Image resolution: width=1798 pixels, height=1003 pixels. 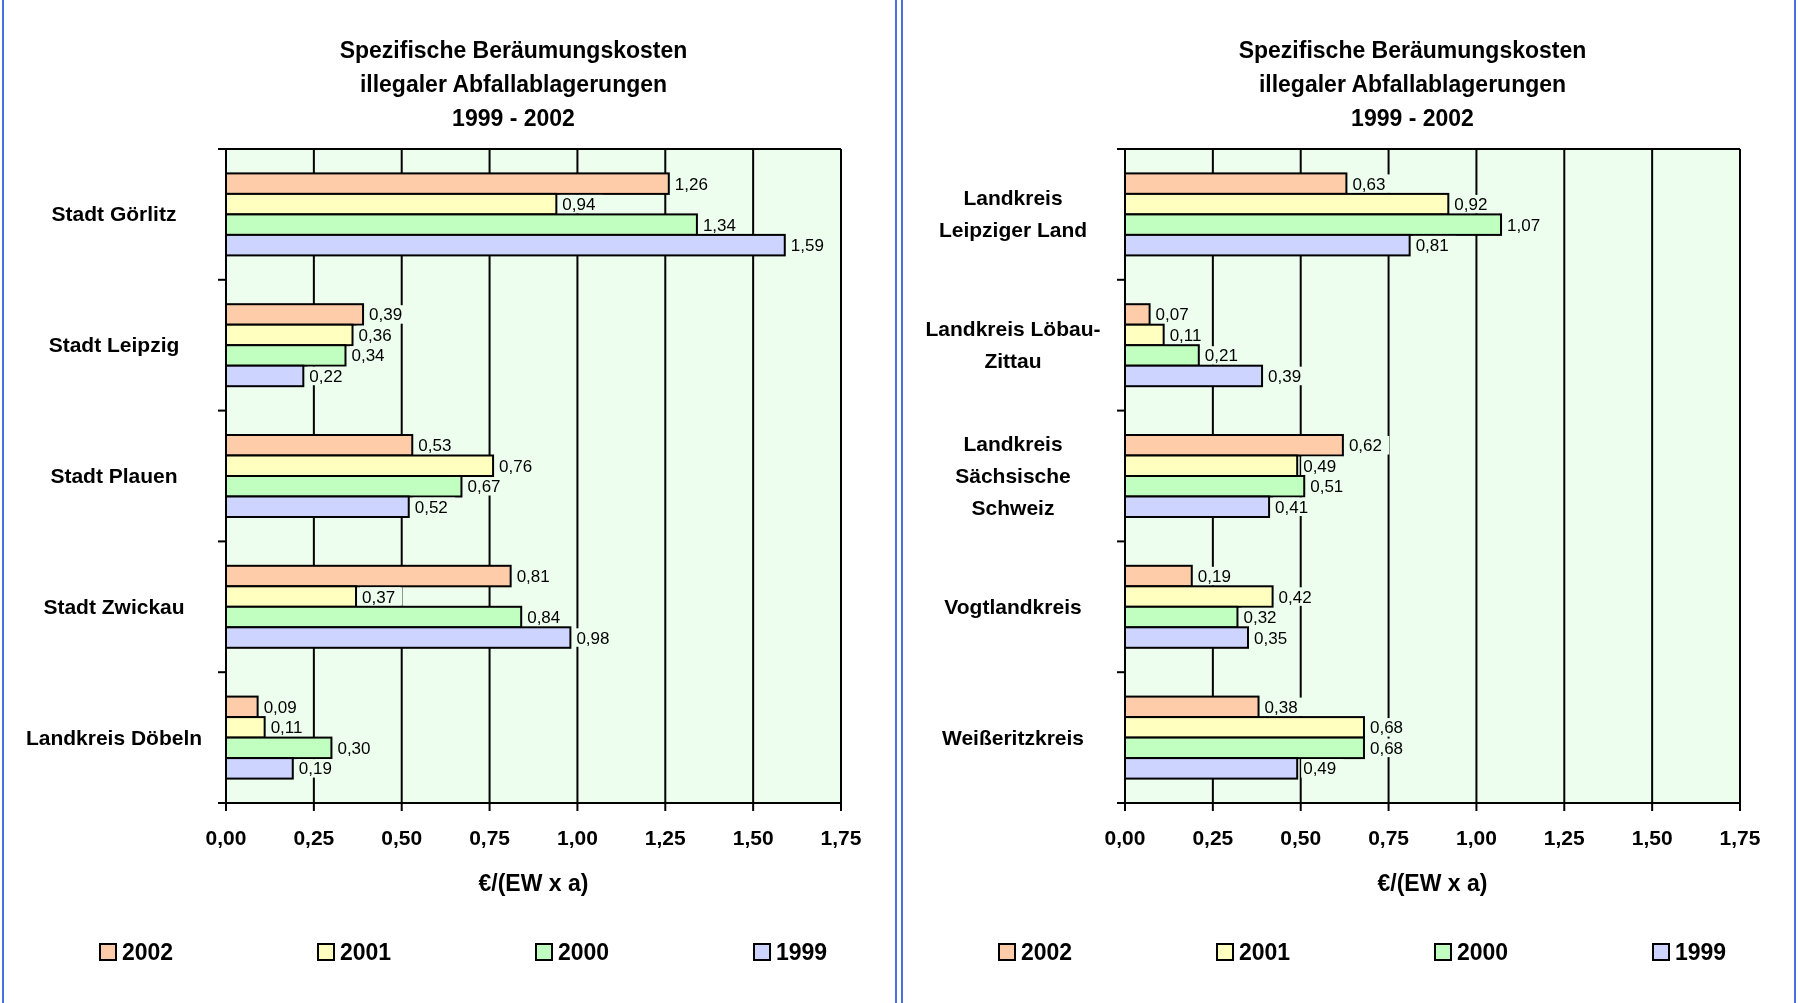 What do you see at coordinates (354, 748) in the screenshot?
I see `data-label: 0,30` at bounding box center [354, 748].